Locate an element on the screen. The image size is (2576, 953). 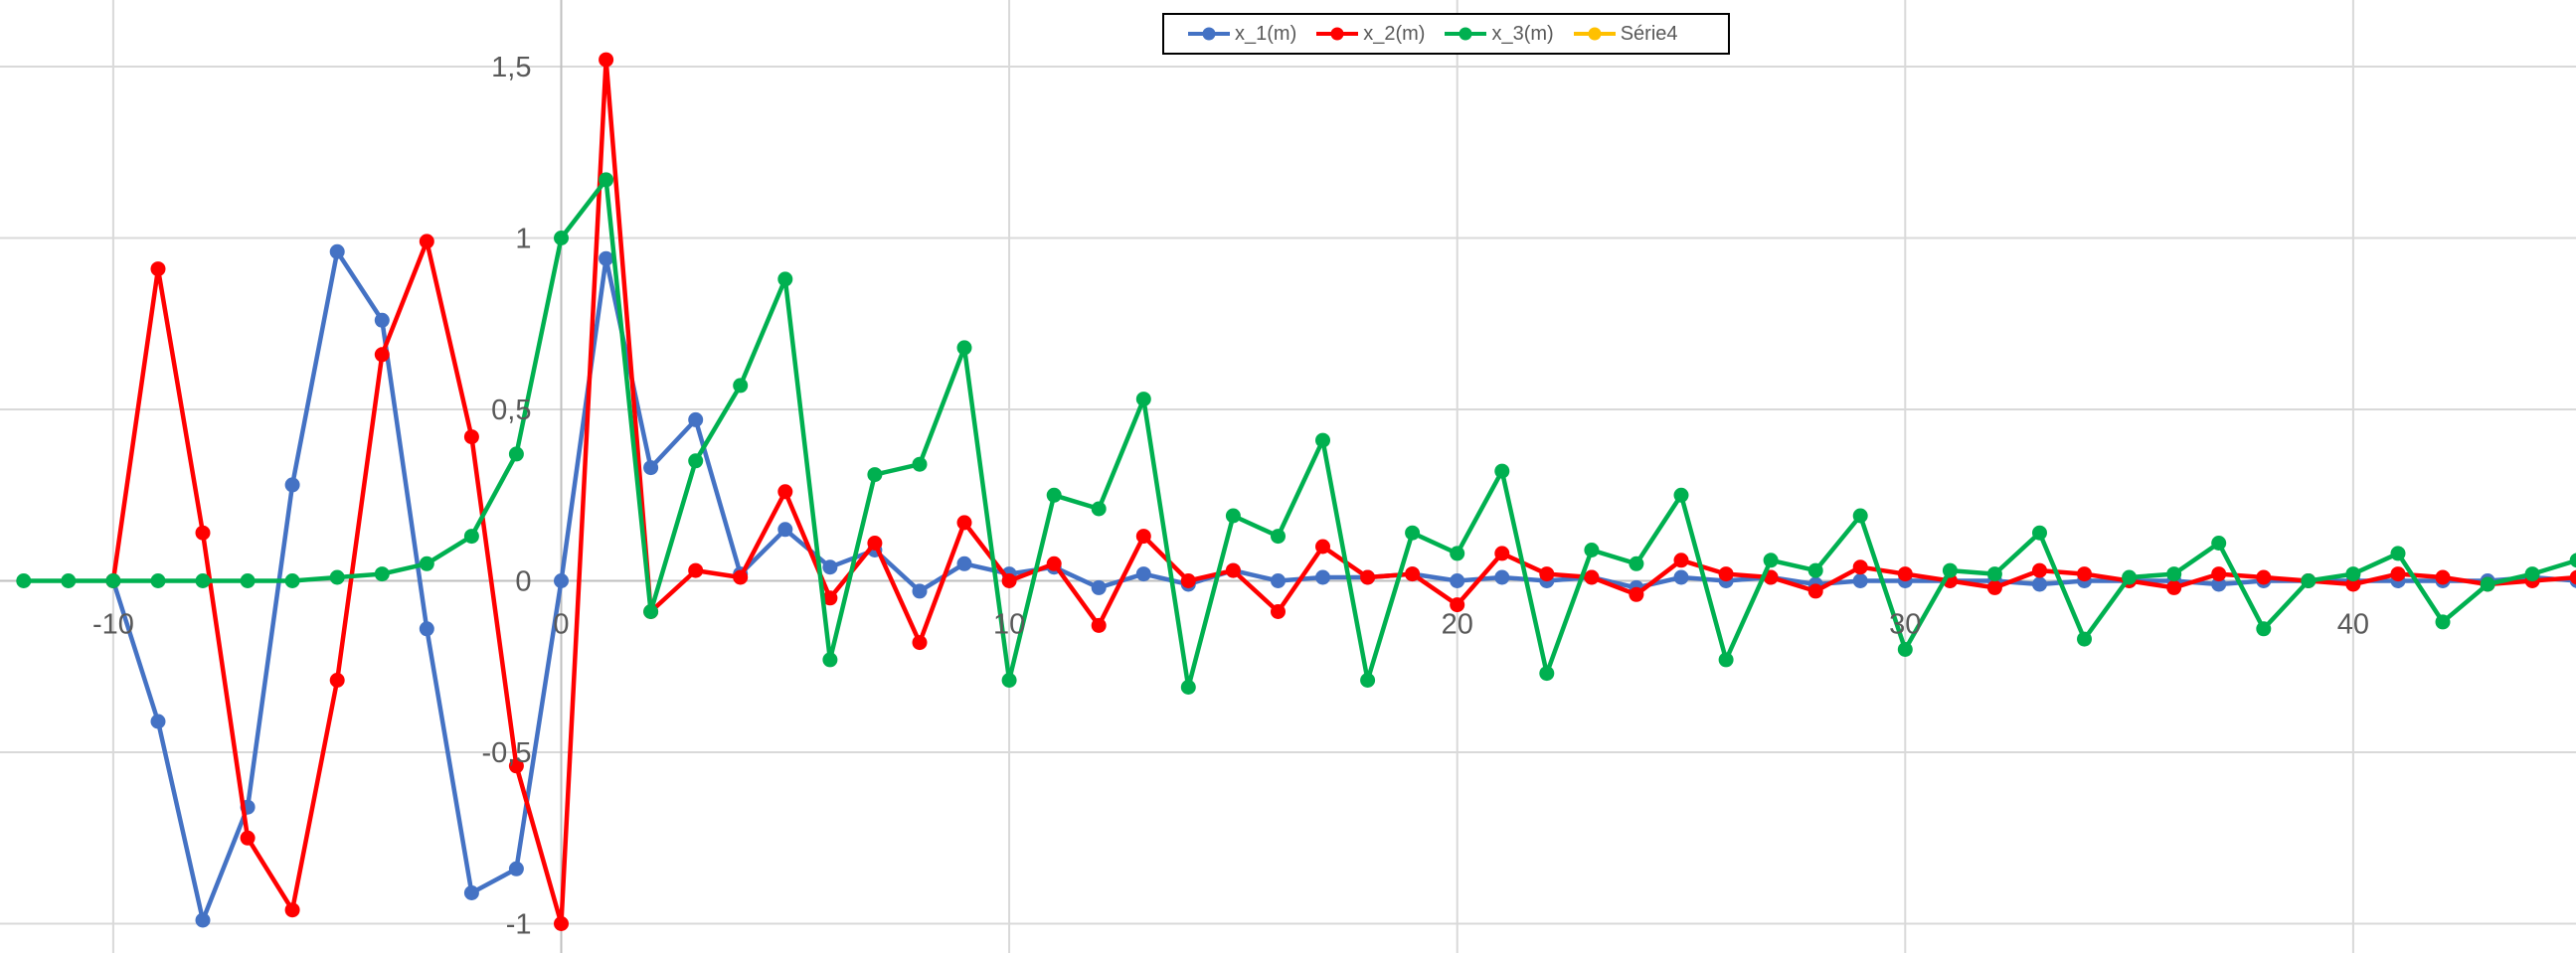
legend-label: x_2(m) is located at coordinates (1394, 34).